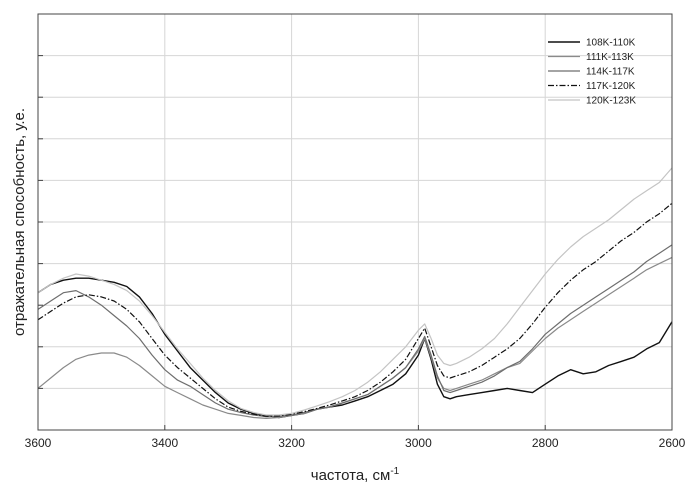 Image resolution: width=689 pixels, height=486 pixels. I want to click on y-axis-label: отражательная способность, у.е., so click(19, 222).